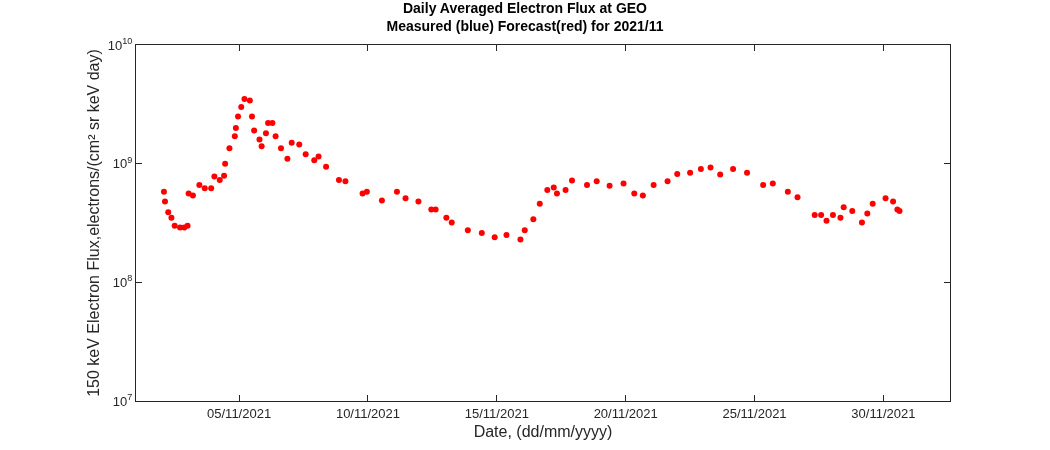 This screenshot has height=450, width=1050. I want to click on y-tick-label: 10$^{10}$, so click(120, 44).